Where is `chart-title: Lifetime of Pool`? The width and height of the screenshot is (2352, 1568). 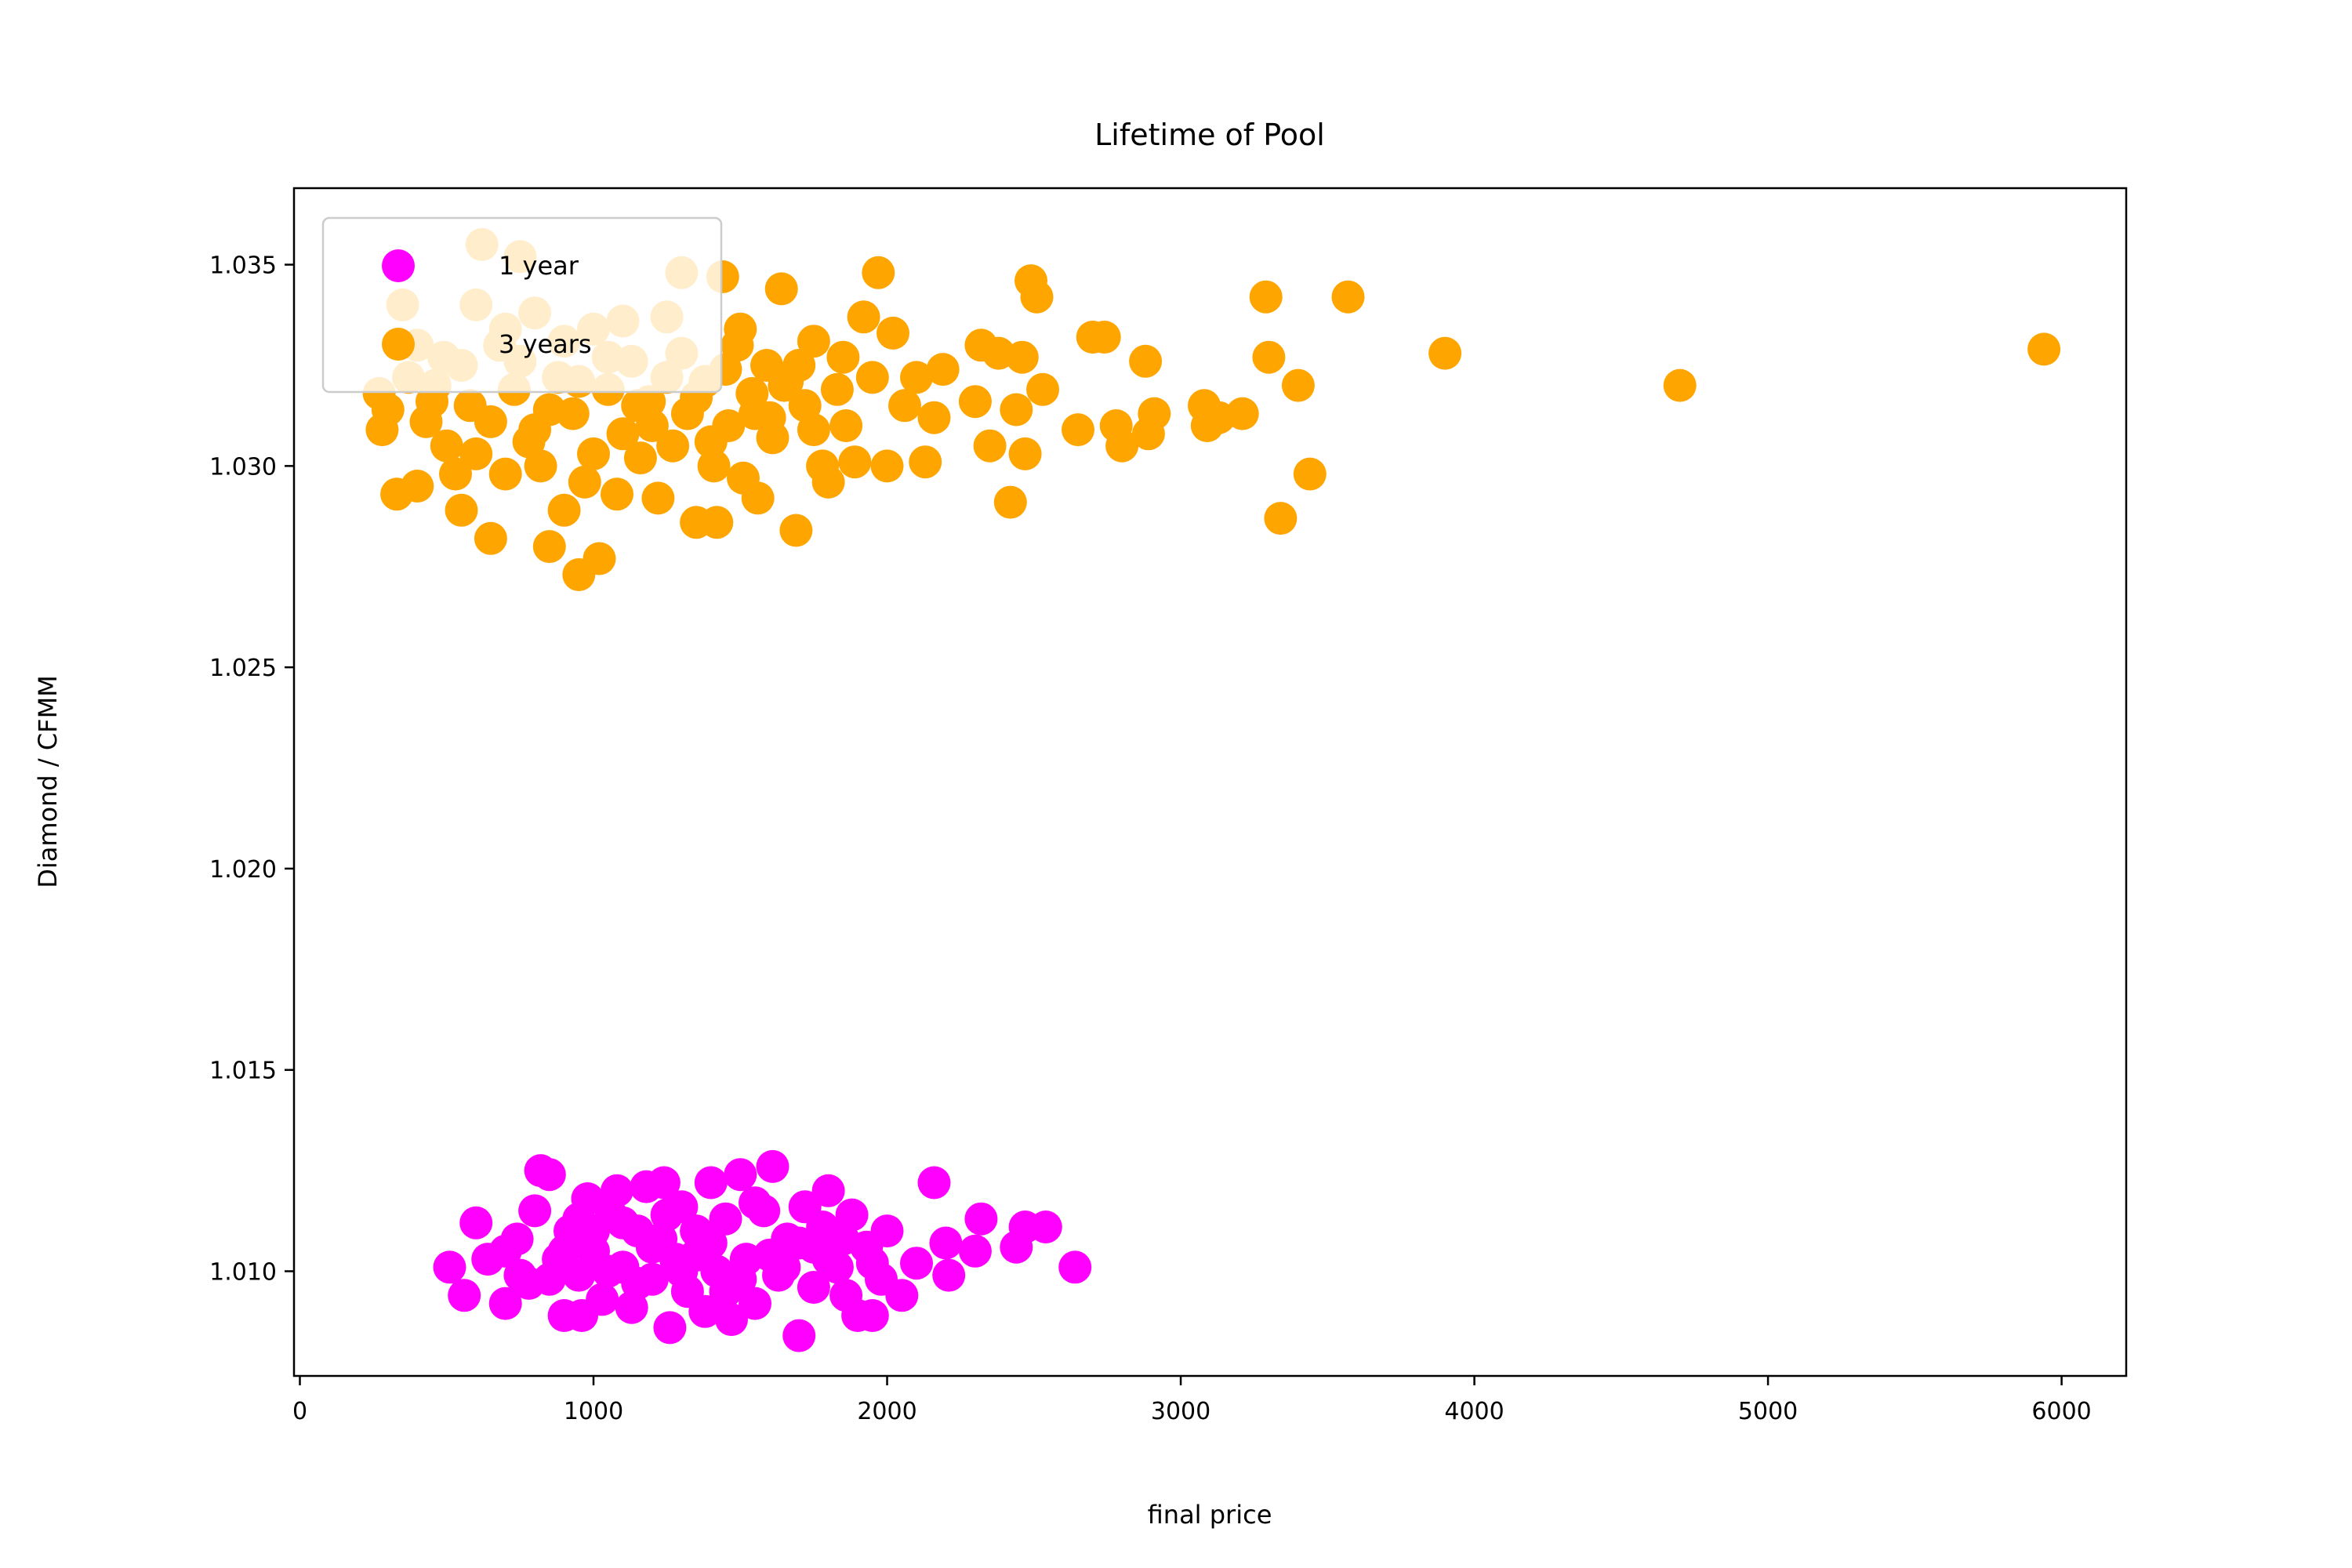
chart-title: Lifetime of Pool is located at coordinates (1209, 135).